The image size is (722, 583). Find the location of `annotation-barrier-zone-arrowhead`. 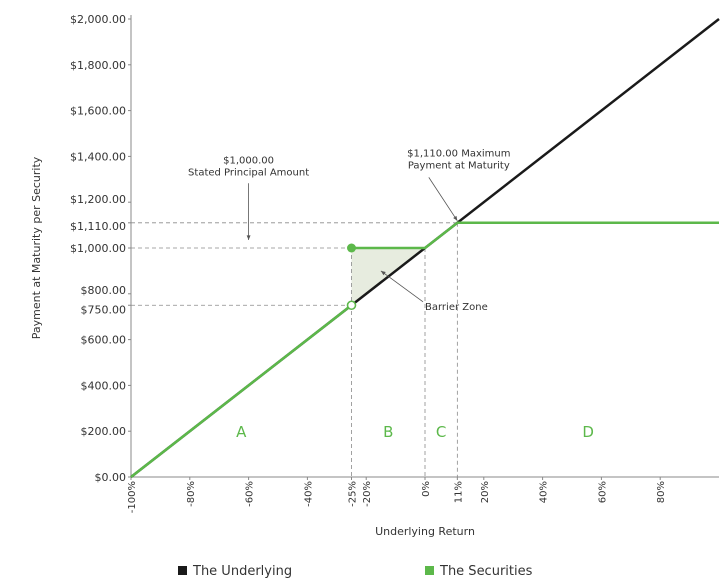

annotation-barrier-zone-arrowhead is located at coordinates (383, 273).